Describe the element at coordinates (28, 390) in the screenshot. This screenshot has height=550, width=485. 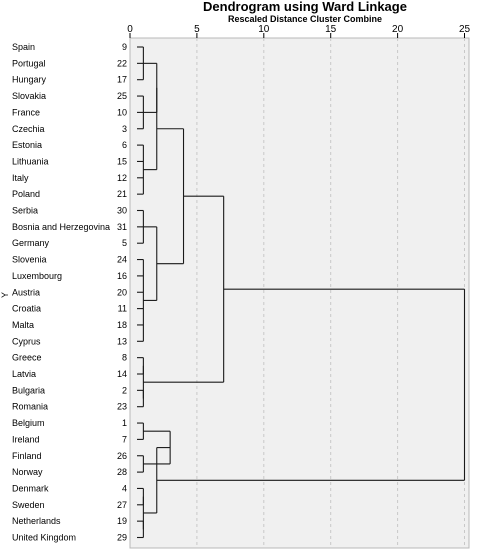
I see `leaf-country-label: Bulgaria` at that location.